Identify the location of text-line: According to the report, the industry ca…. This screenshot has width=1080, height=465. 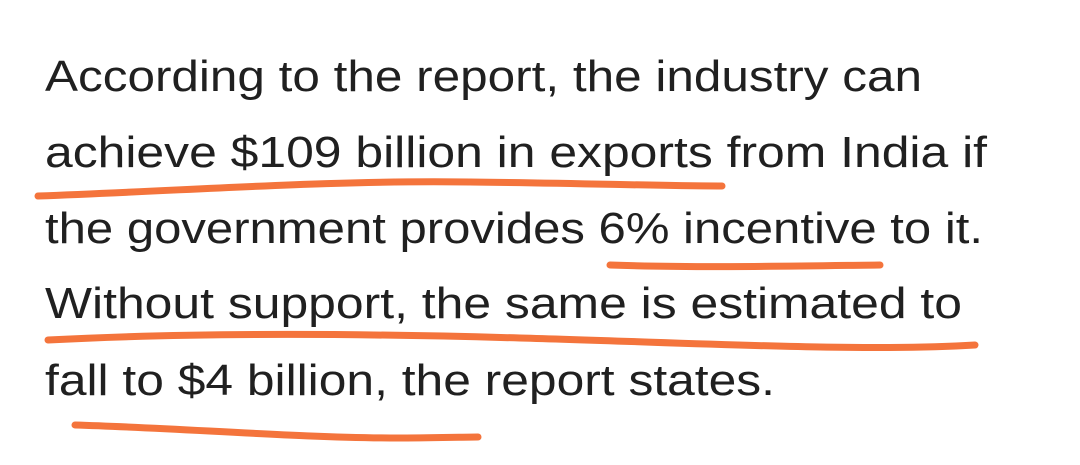
(483, 76).